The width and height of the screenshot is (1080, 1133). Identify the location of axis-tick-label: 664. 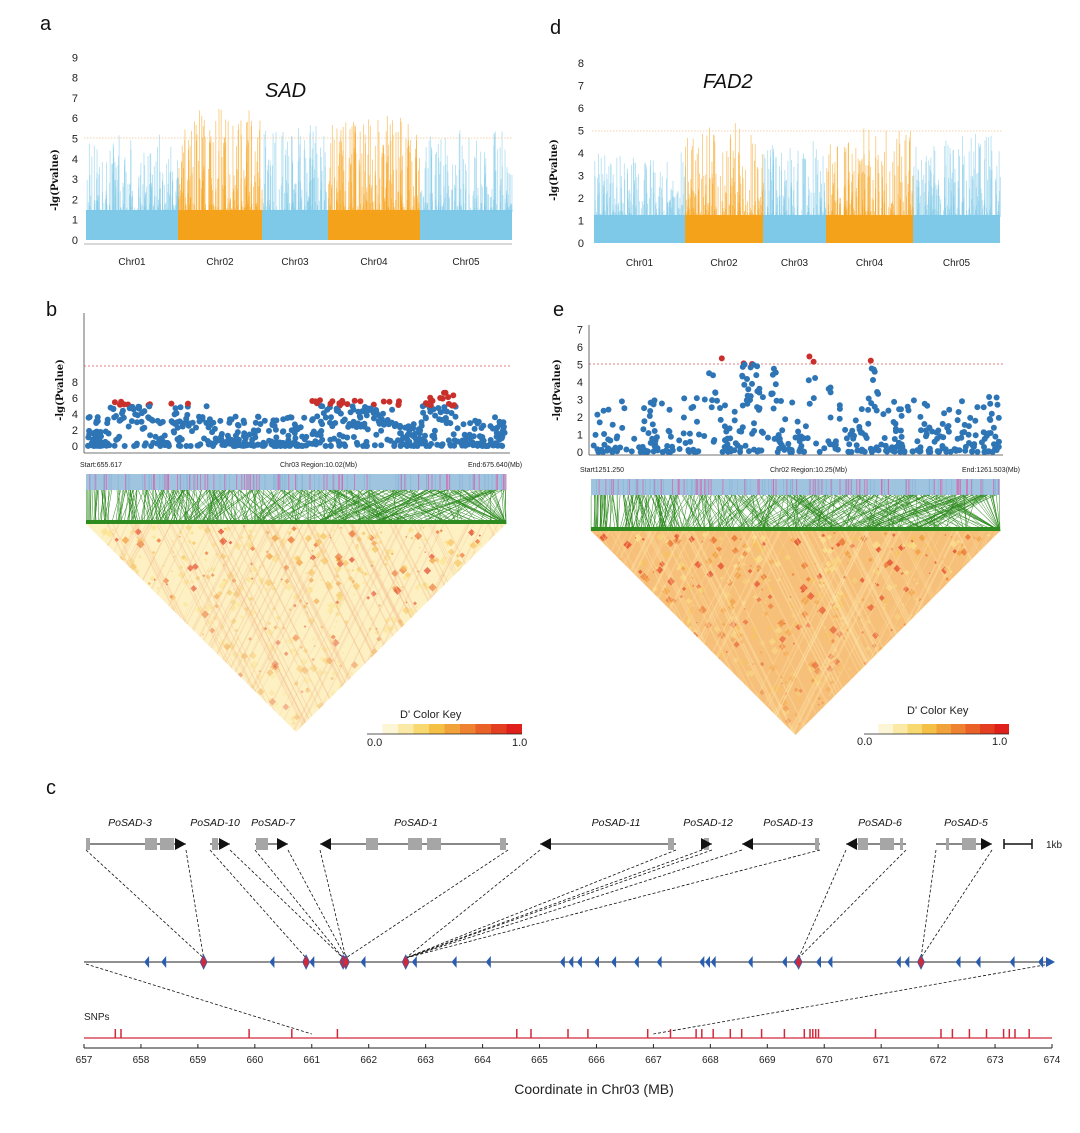
(482, 1060).